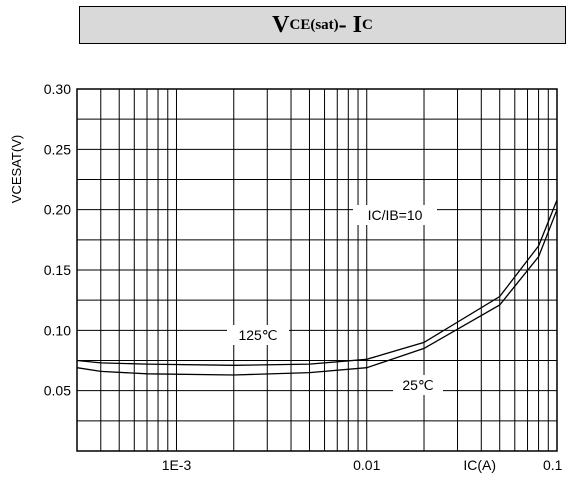  I want to click on annotation-label: 25℃, so click(417, 385).